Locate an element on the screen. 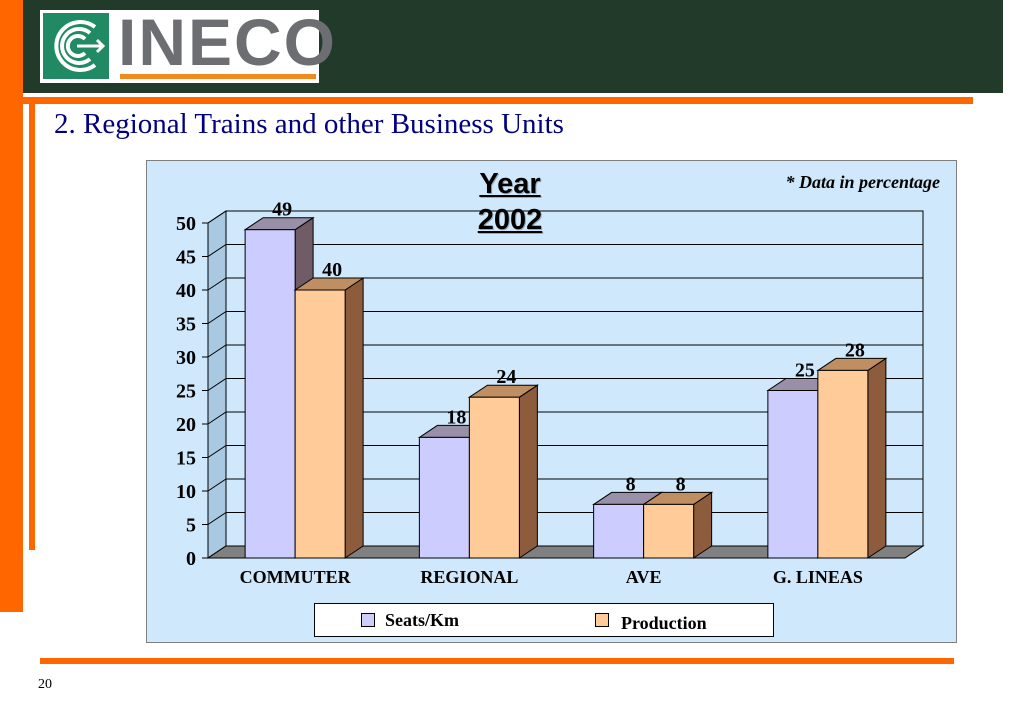 The width and height of the screenshot is (1023, 708). data-label-production: 40 is located at coordinates (332, 270).